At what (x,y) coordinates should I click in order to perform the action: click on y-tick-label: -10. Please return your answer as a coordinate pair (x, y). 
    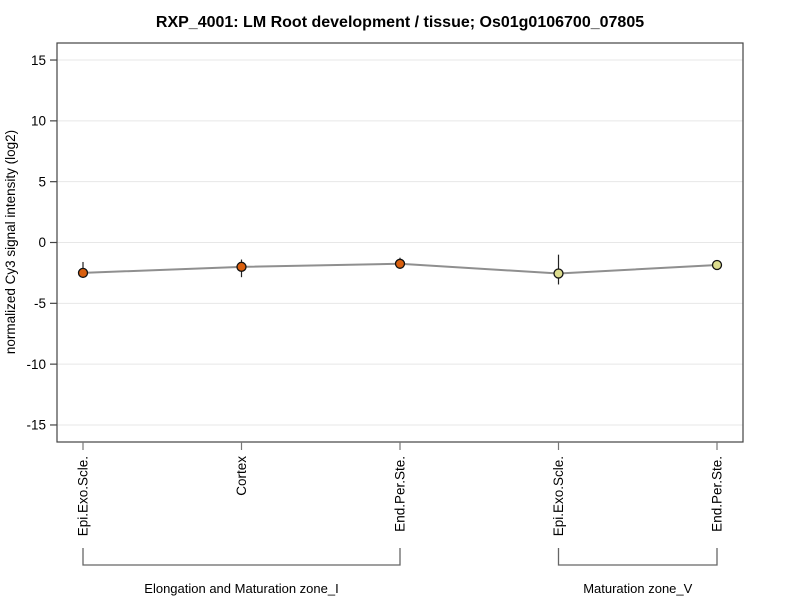
    Looking at the image, I should click on (36, 364).